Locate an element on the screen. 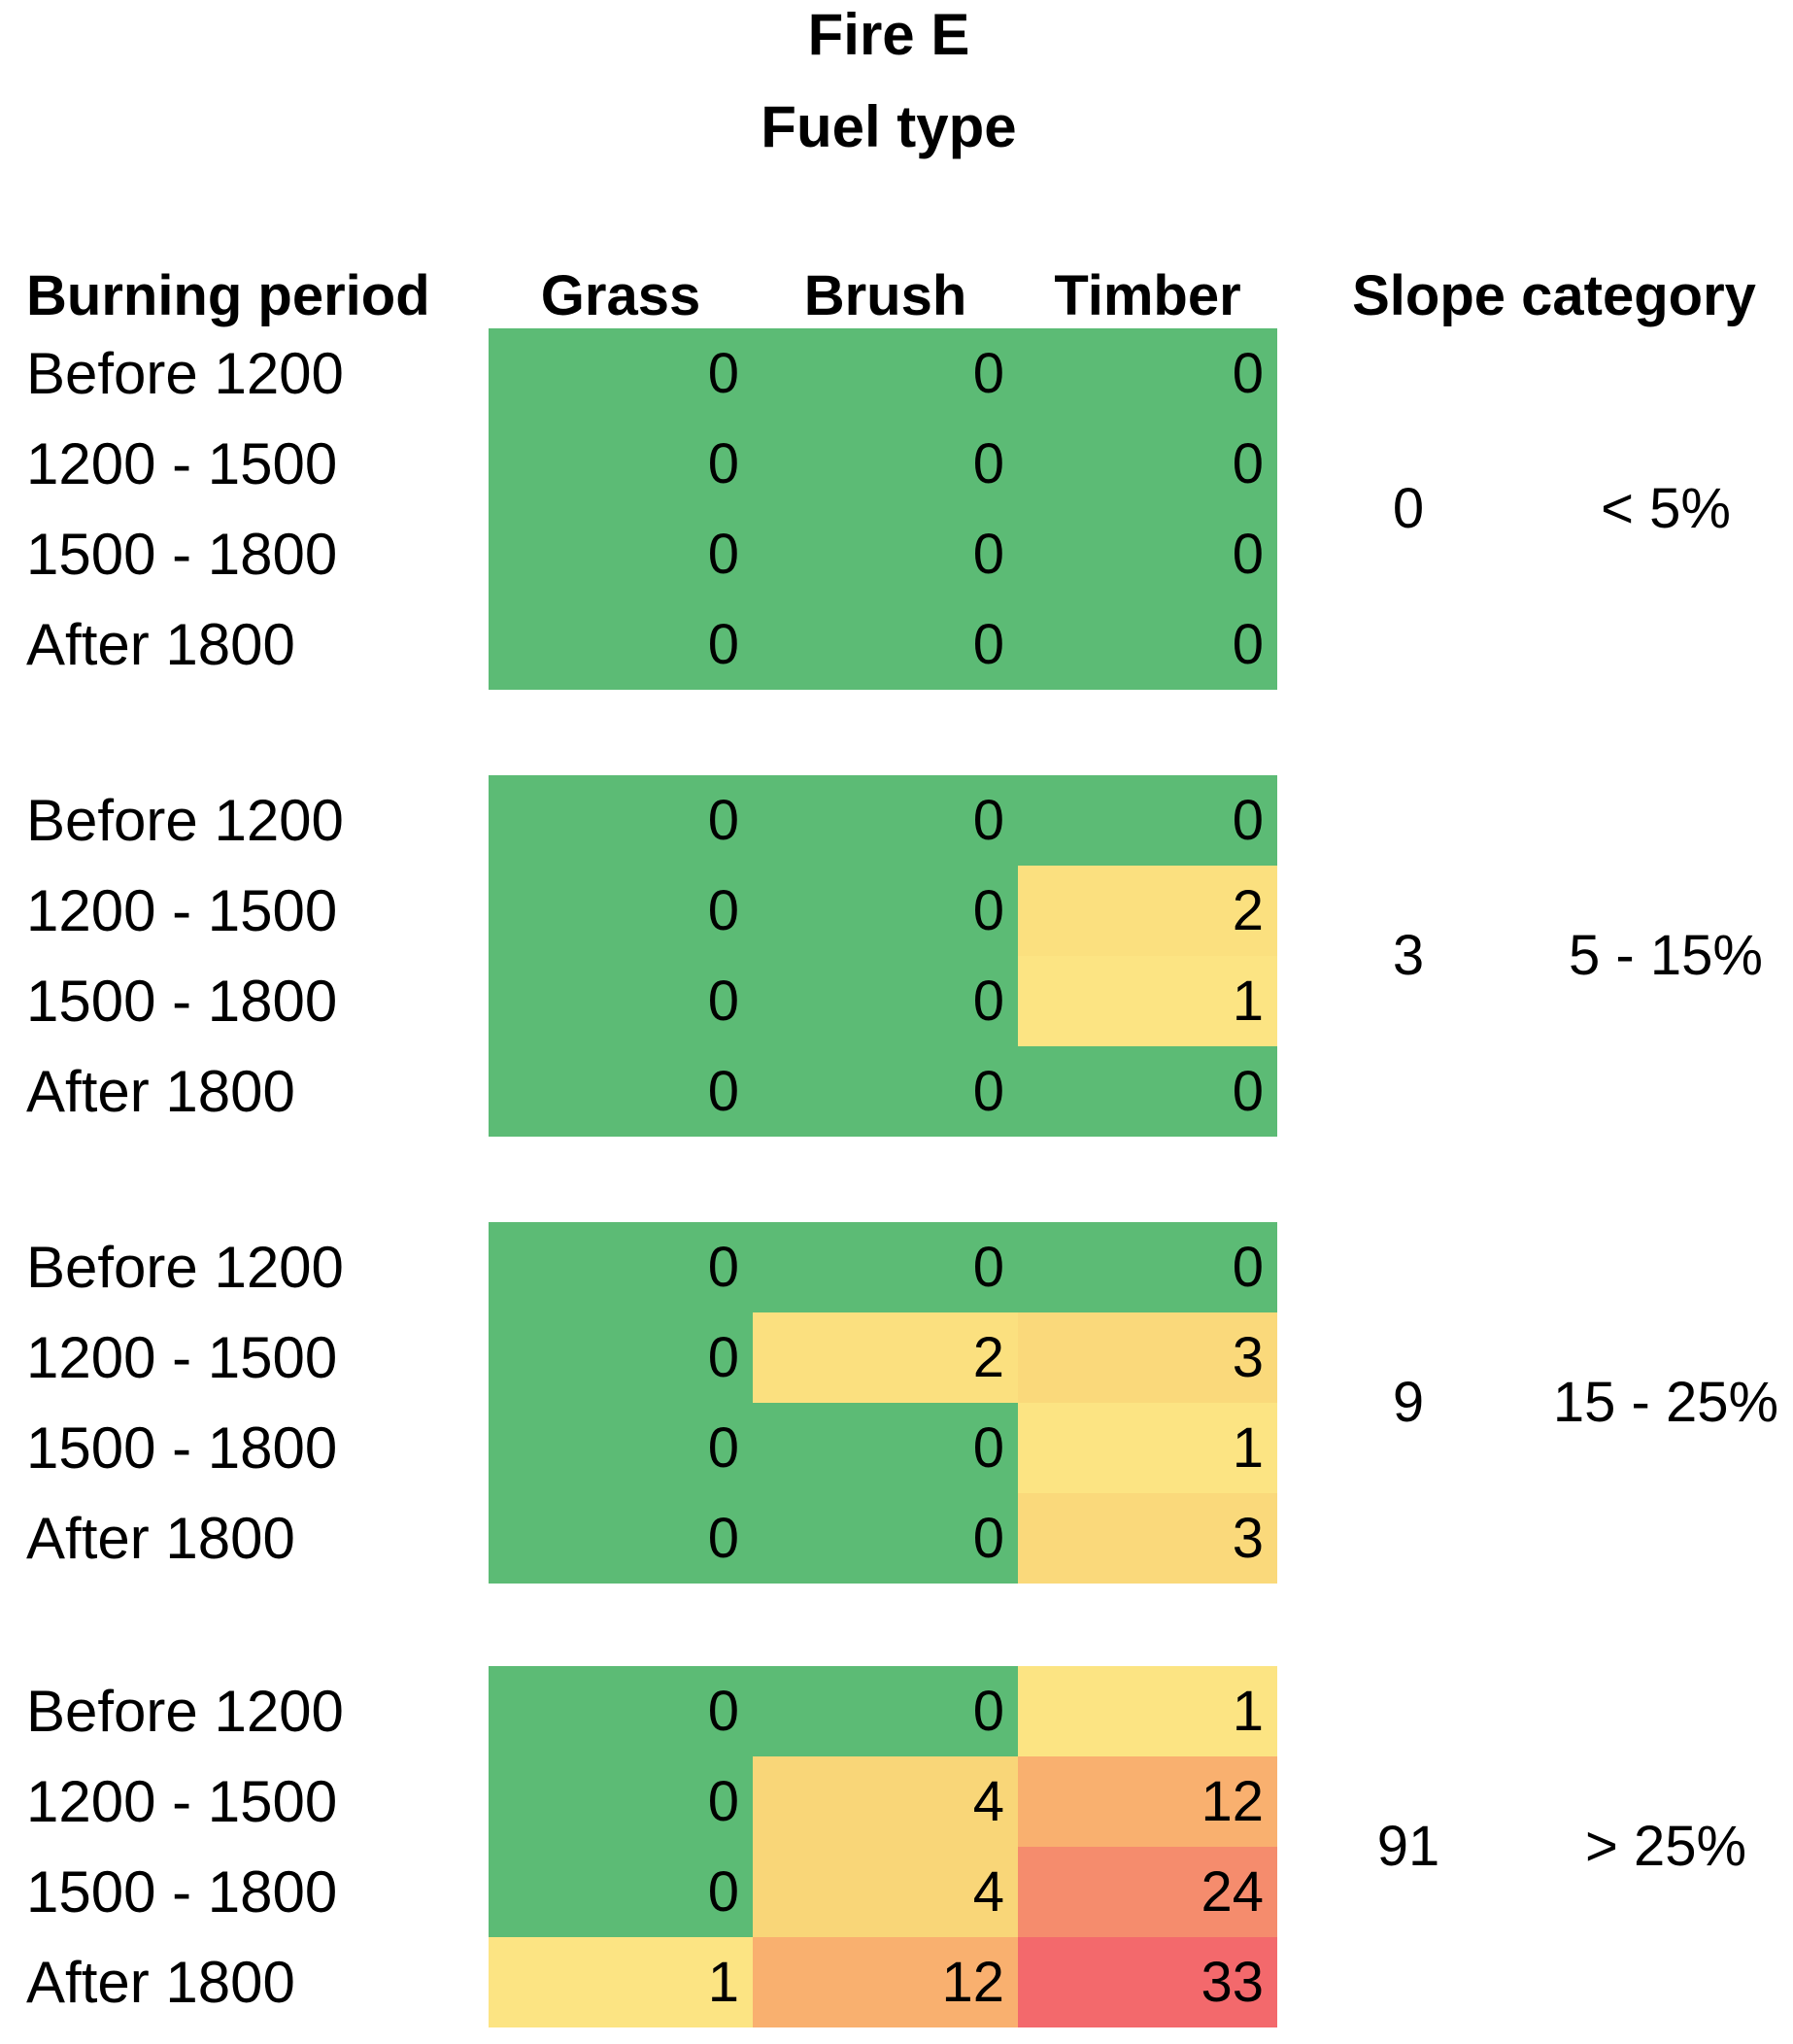 The width and height of the screenshot is (1793, 2044). slope-category-range: 5 - 15% is located at coordinates (1666, 956).